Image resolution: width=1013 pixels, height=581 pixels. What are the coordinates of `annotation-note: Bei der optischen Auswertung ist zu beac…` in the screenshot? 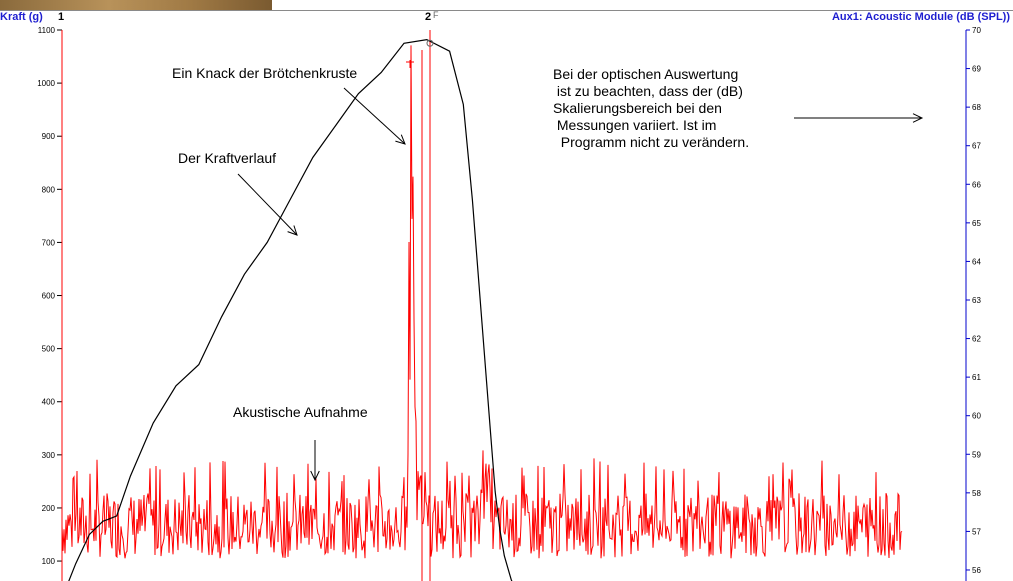 It's located at (651, 108).